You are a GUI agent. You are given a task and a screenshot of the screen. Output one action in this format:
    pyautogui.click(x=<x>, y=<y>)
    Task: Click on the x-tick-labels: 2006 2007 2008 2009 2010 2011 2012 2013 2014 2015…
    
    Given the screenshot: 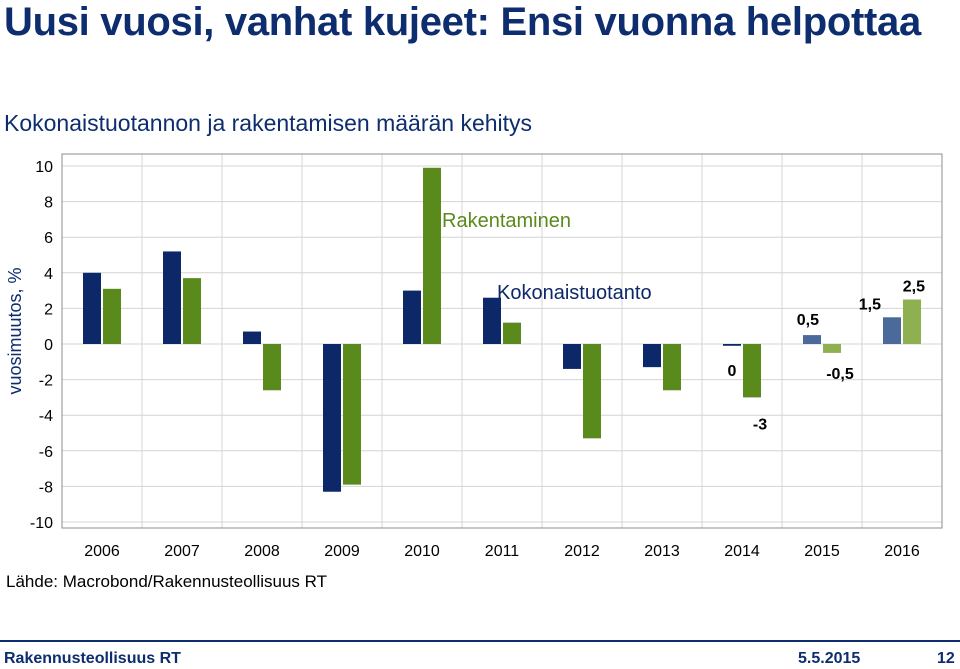 What is the action you would take?
    pyautogui.click(x=502, y=551)
    